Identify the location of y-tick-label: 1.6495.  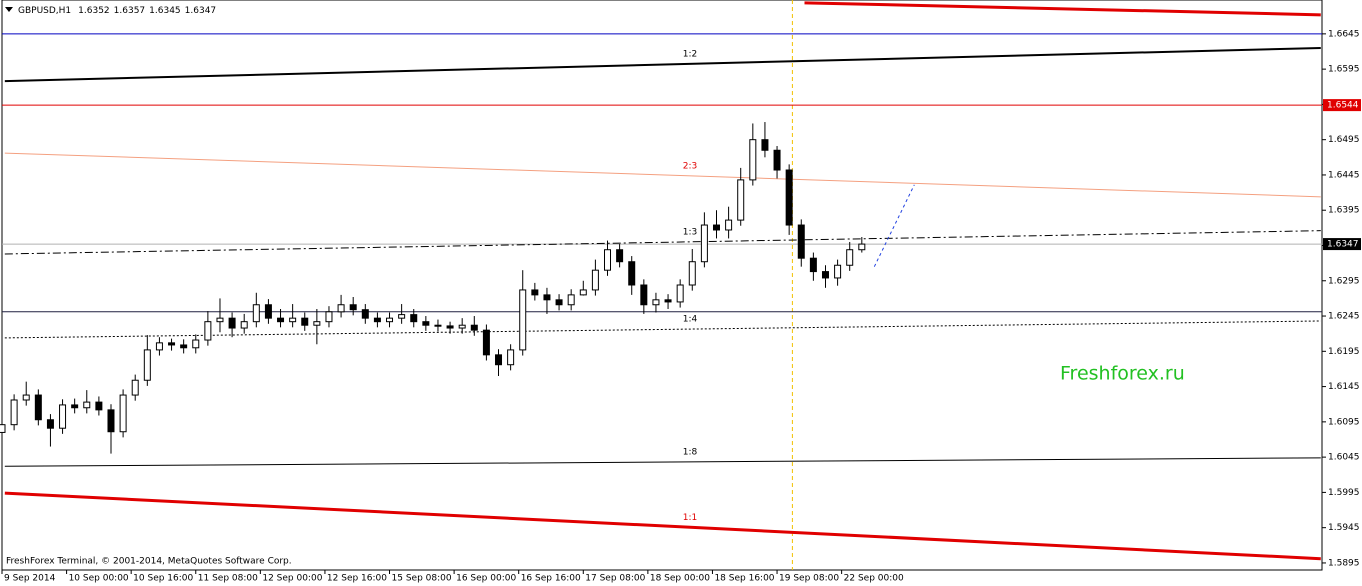
(1344, 140).